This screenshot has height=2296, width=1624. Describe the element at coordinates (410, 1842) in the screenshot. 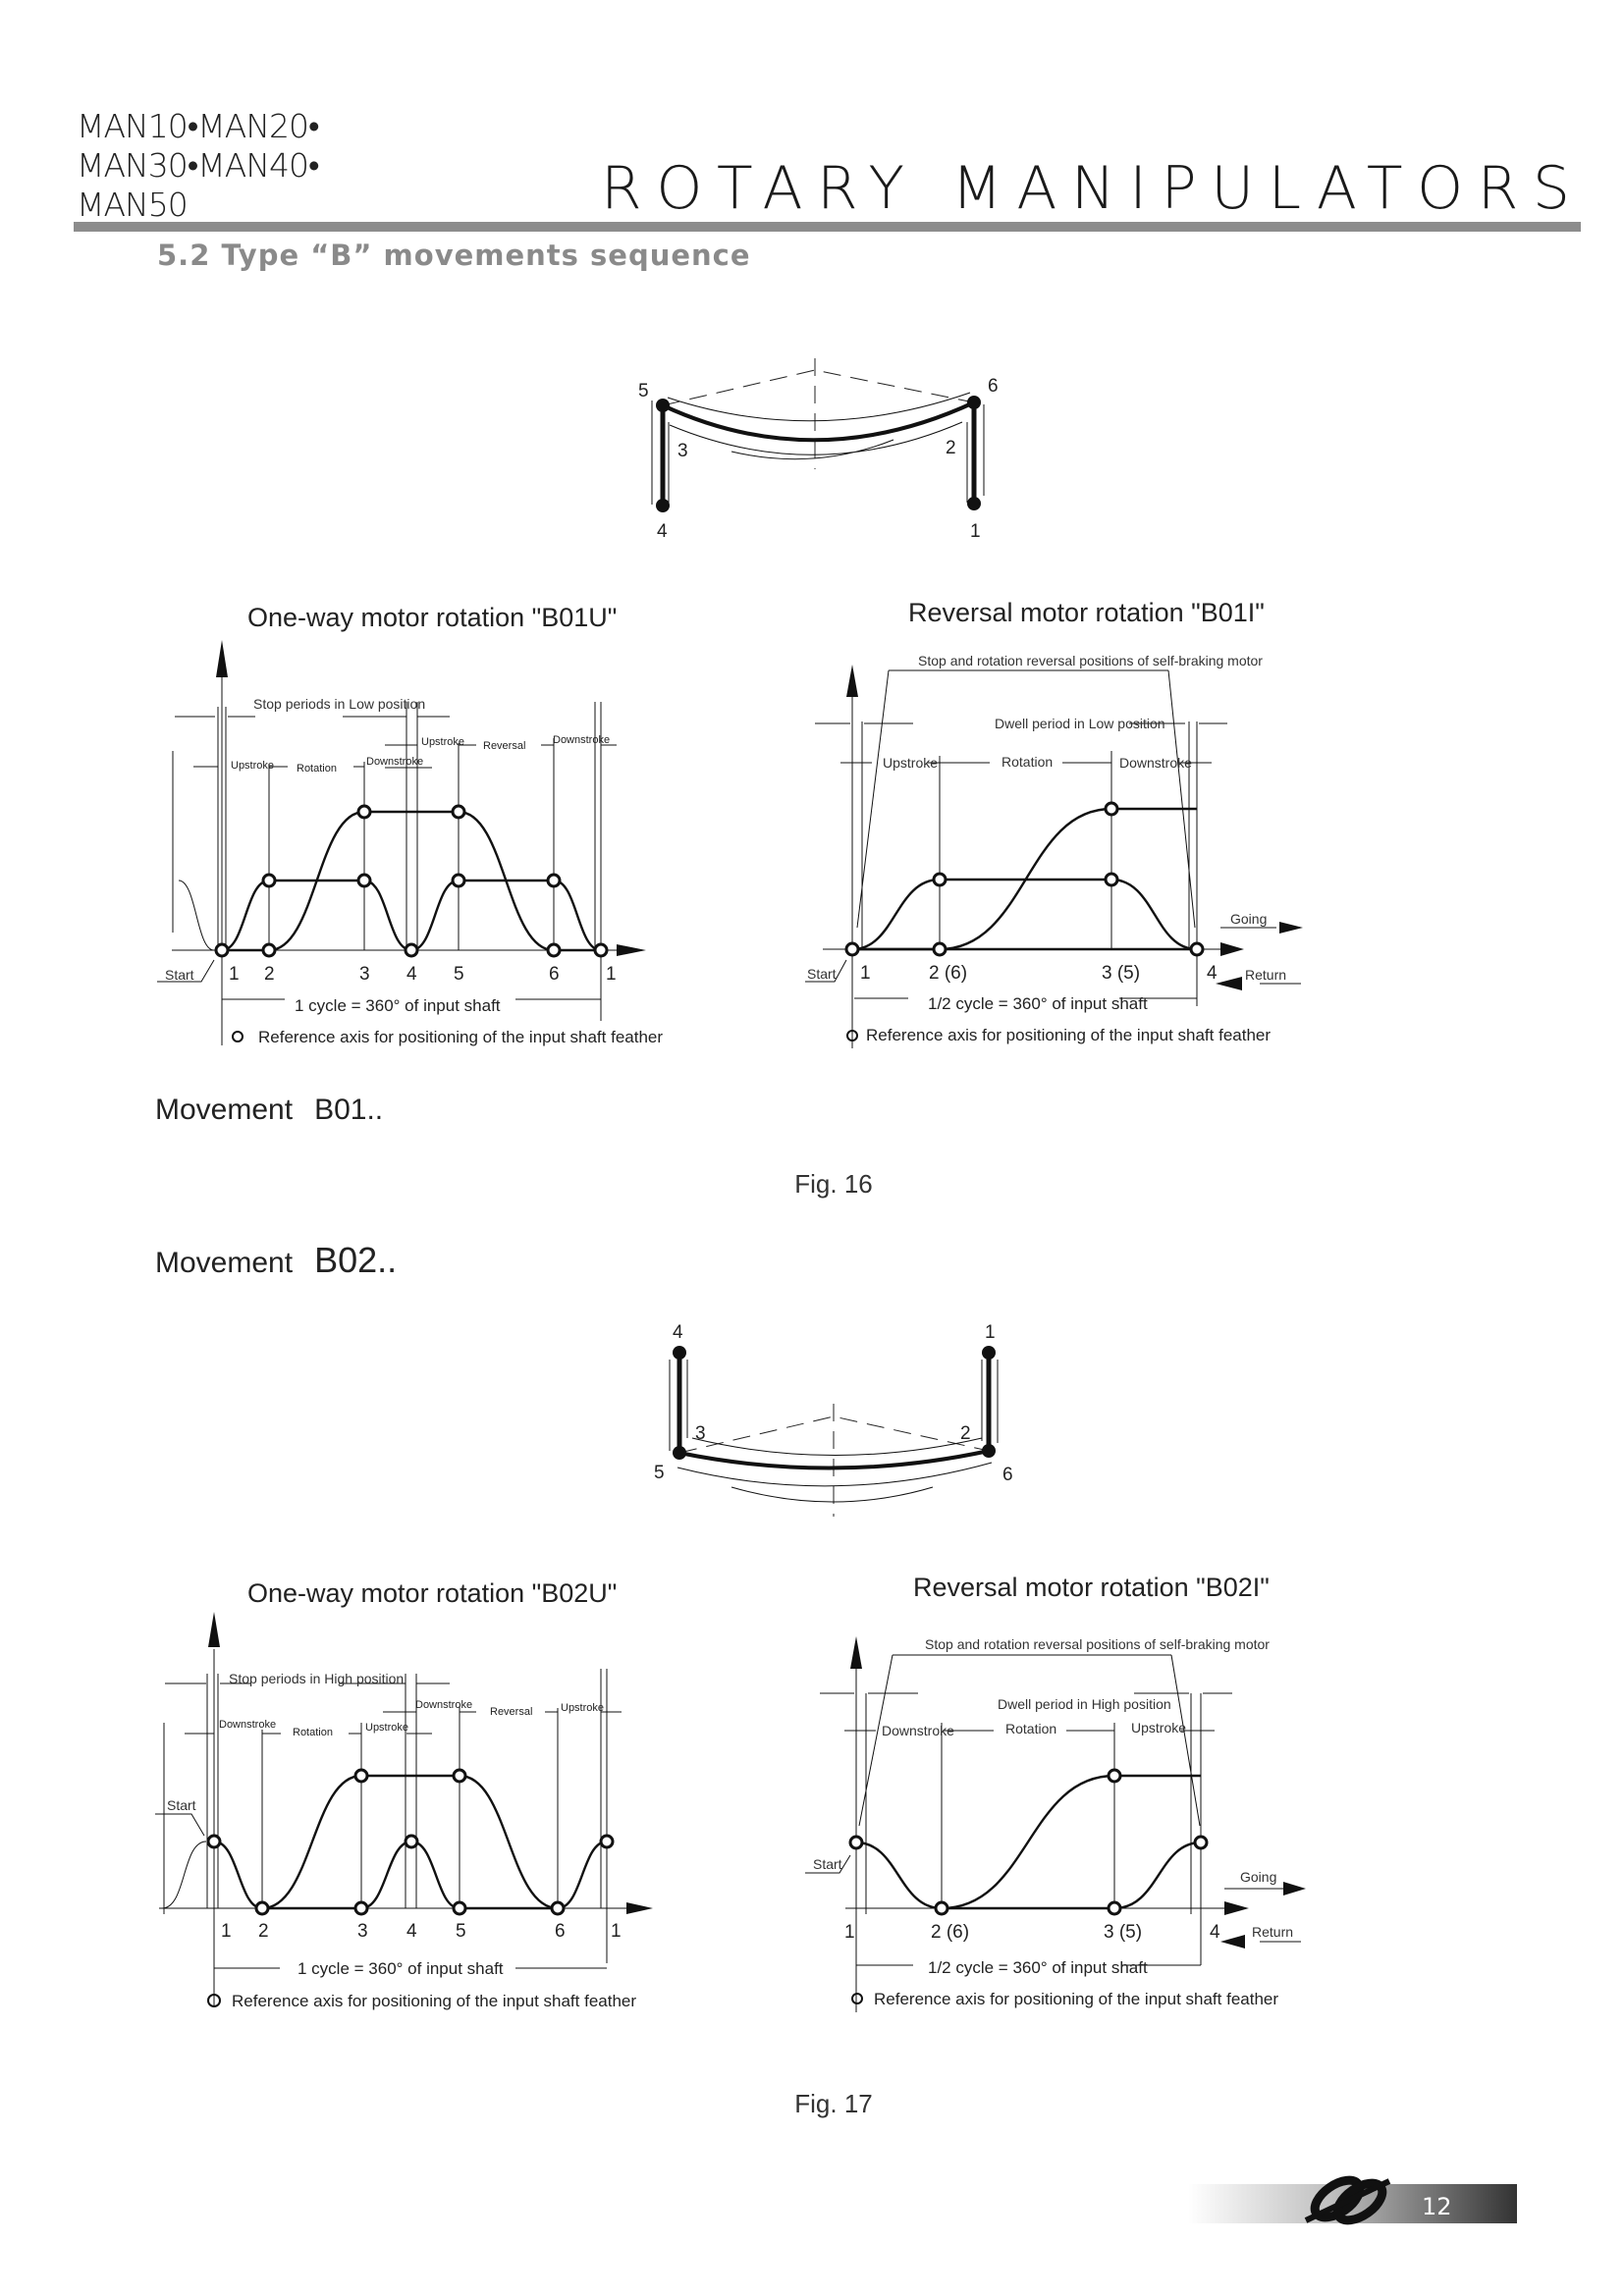

I see `reference-points` at that location.